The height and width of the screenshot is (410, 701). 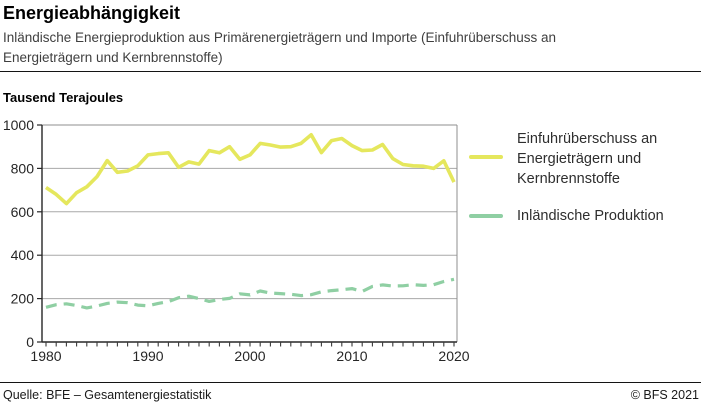 What do you see at coordinates (664, 395) in the screenshot?
I see `footer-copyright: © BFS 2021` at bounding box center [664, 395].